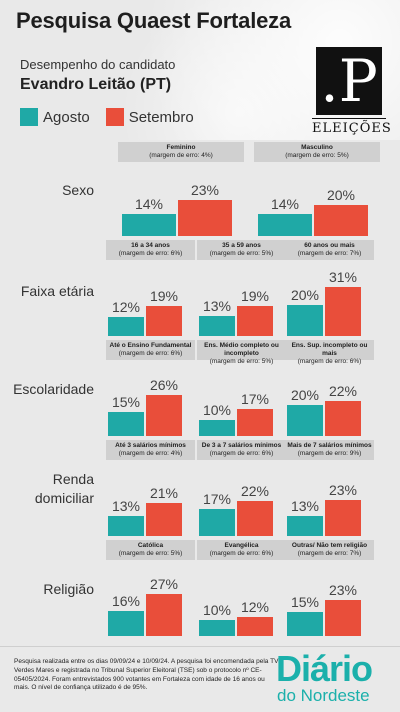 This screenshot has width=400, height=712. I want to click on subgroup-name: 35 a 59 anos, so click(241, 245).